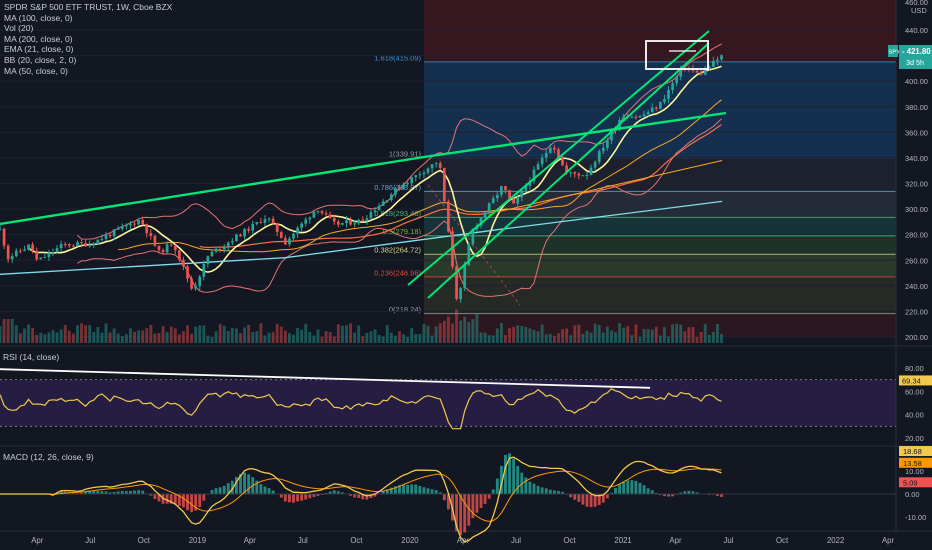  What do you see at coordinates (916, 260) in the screenshot?
I see `price-tick-label: 260.00` at bounding box center [916, 260].